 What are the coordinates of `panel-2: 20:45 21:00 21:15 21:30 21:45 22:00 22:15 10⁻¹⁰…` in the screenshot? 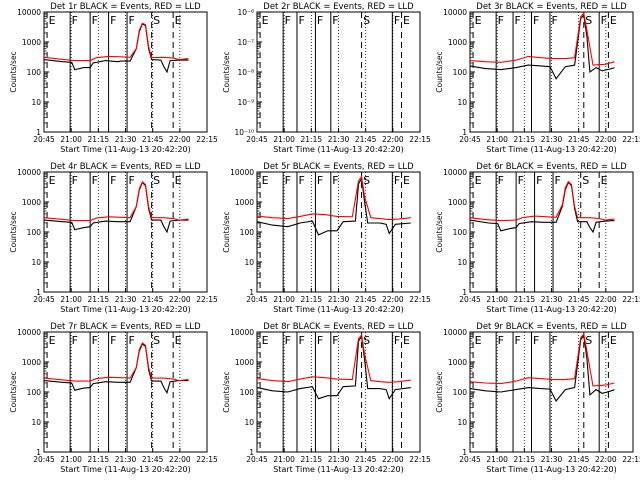 It's located at (326, 78).